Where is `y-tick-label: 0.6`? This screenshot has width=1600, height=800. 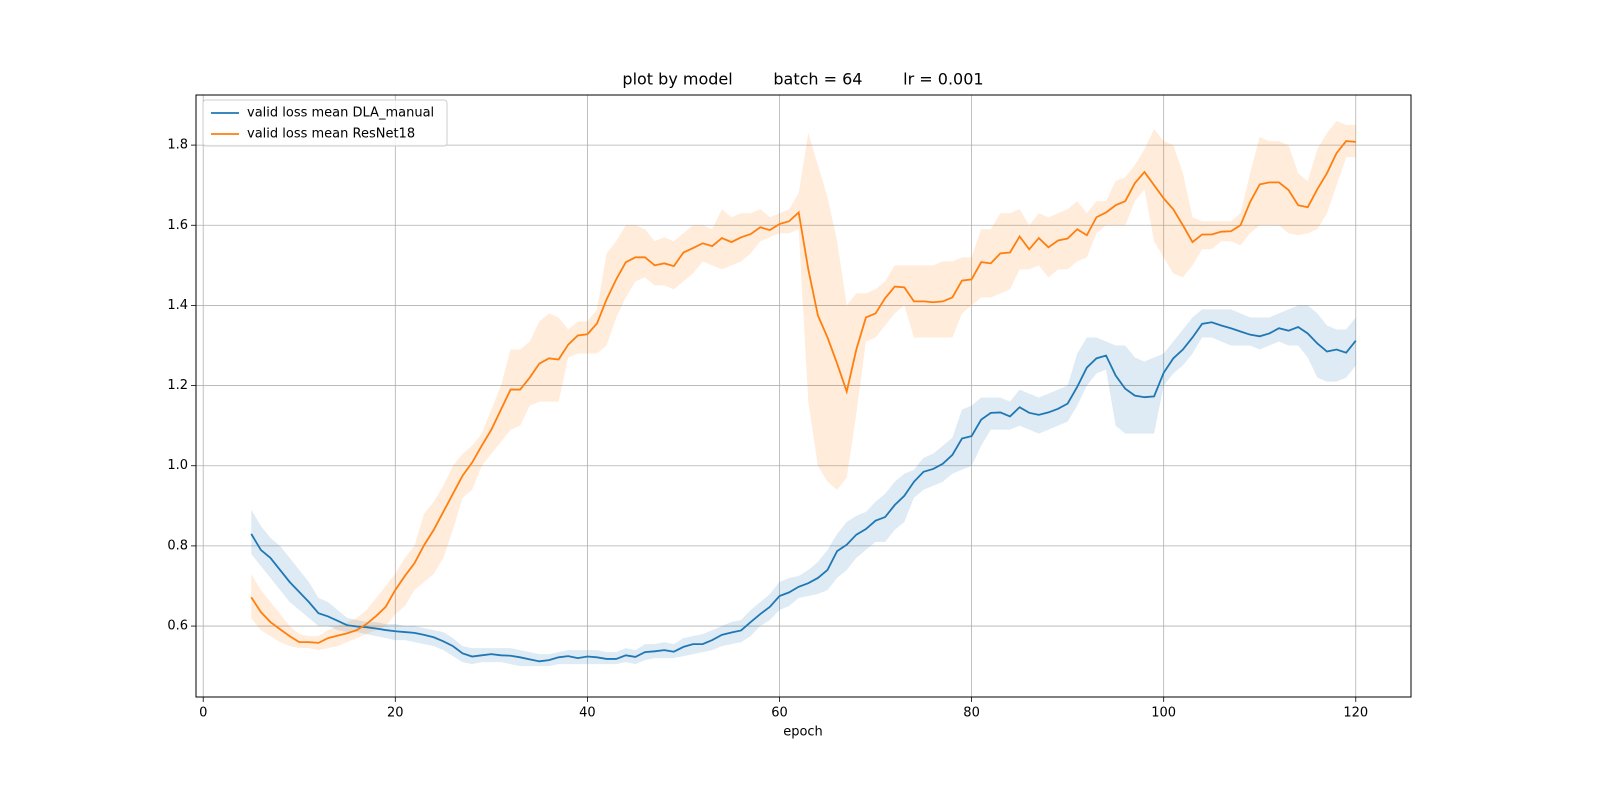
y-tick-label: 0.6 is located at coordinates (177, 626).